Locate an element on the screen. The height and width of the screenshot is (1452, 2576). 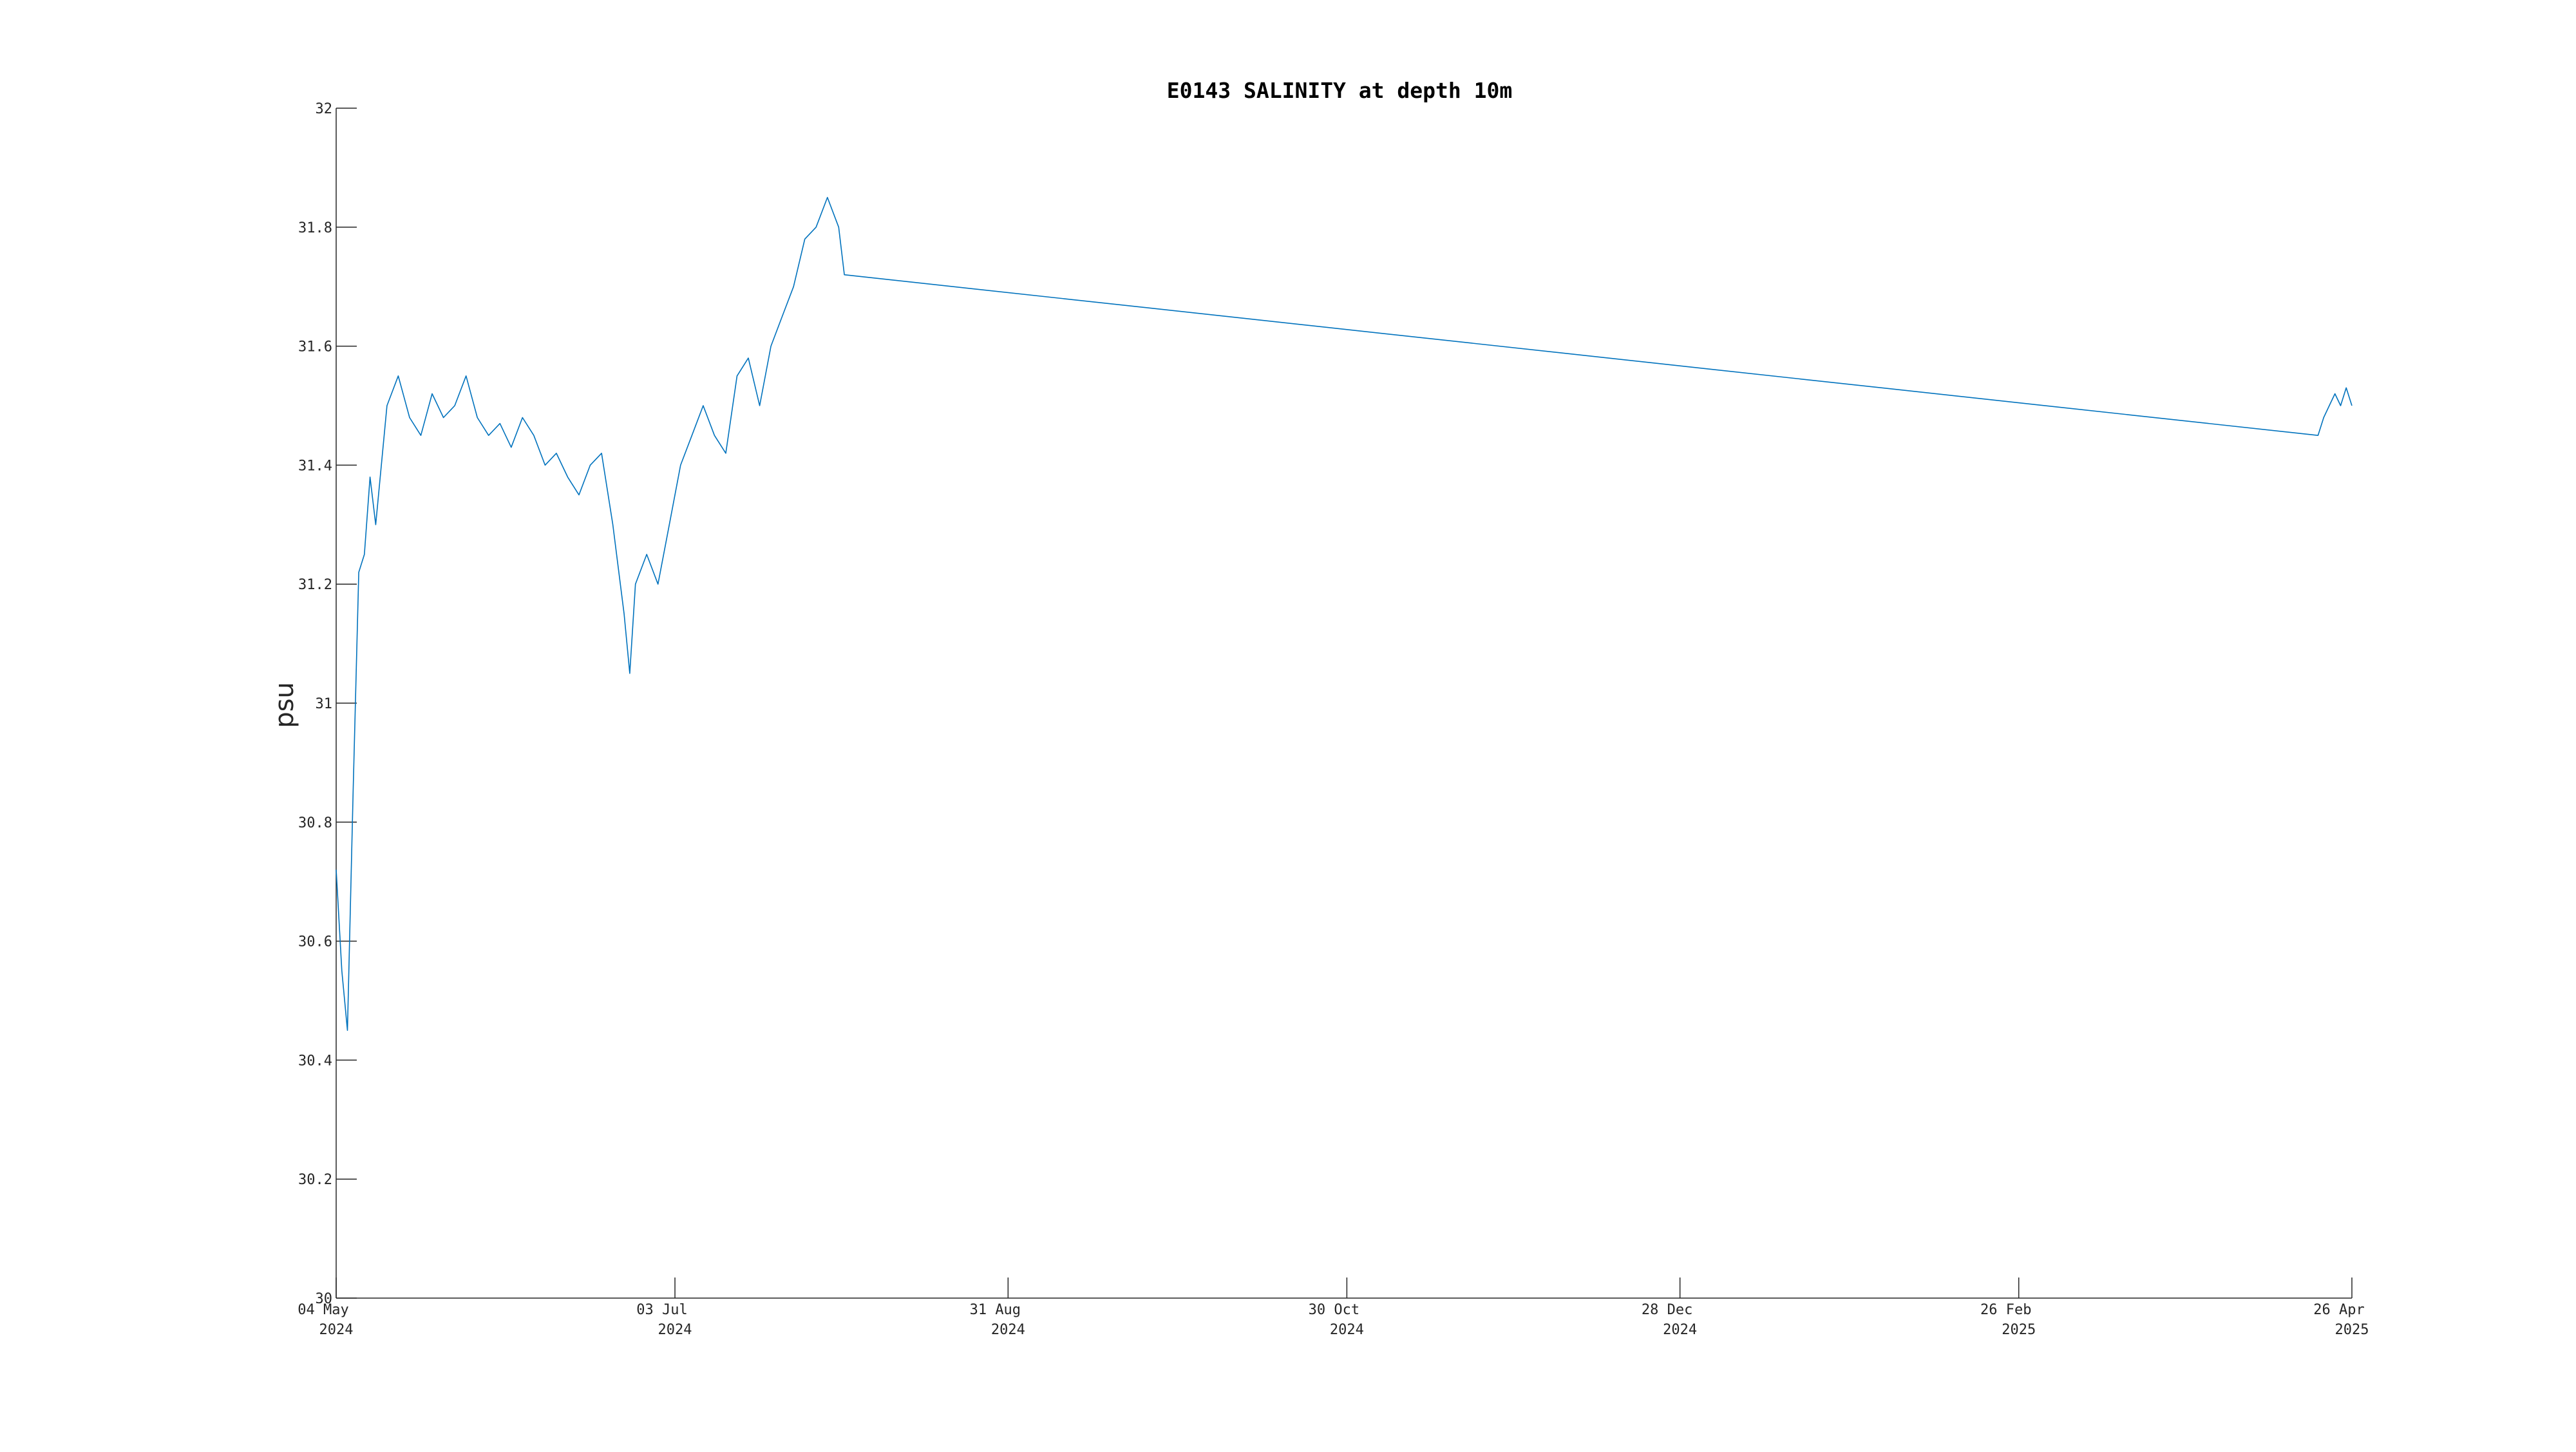
y-tick-label: 30.8 is located at coordinates (315, 823).